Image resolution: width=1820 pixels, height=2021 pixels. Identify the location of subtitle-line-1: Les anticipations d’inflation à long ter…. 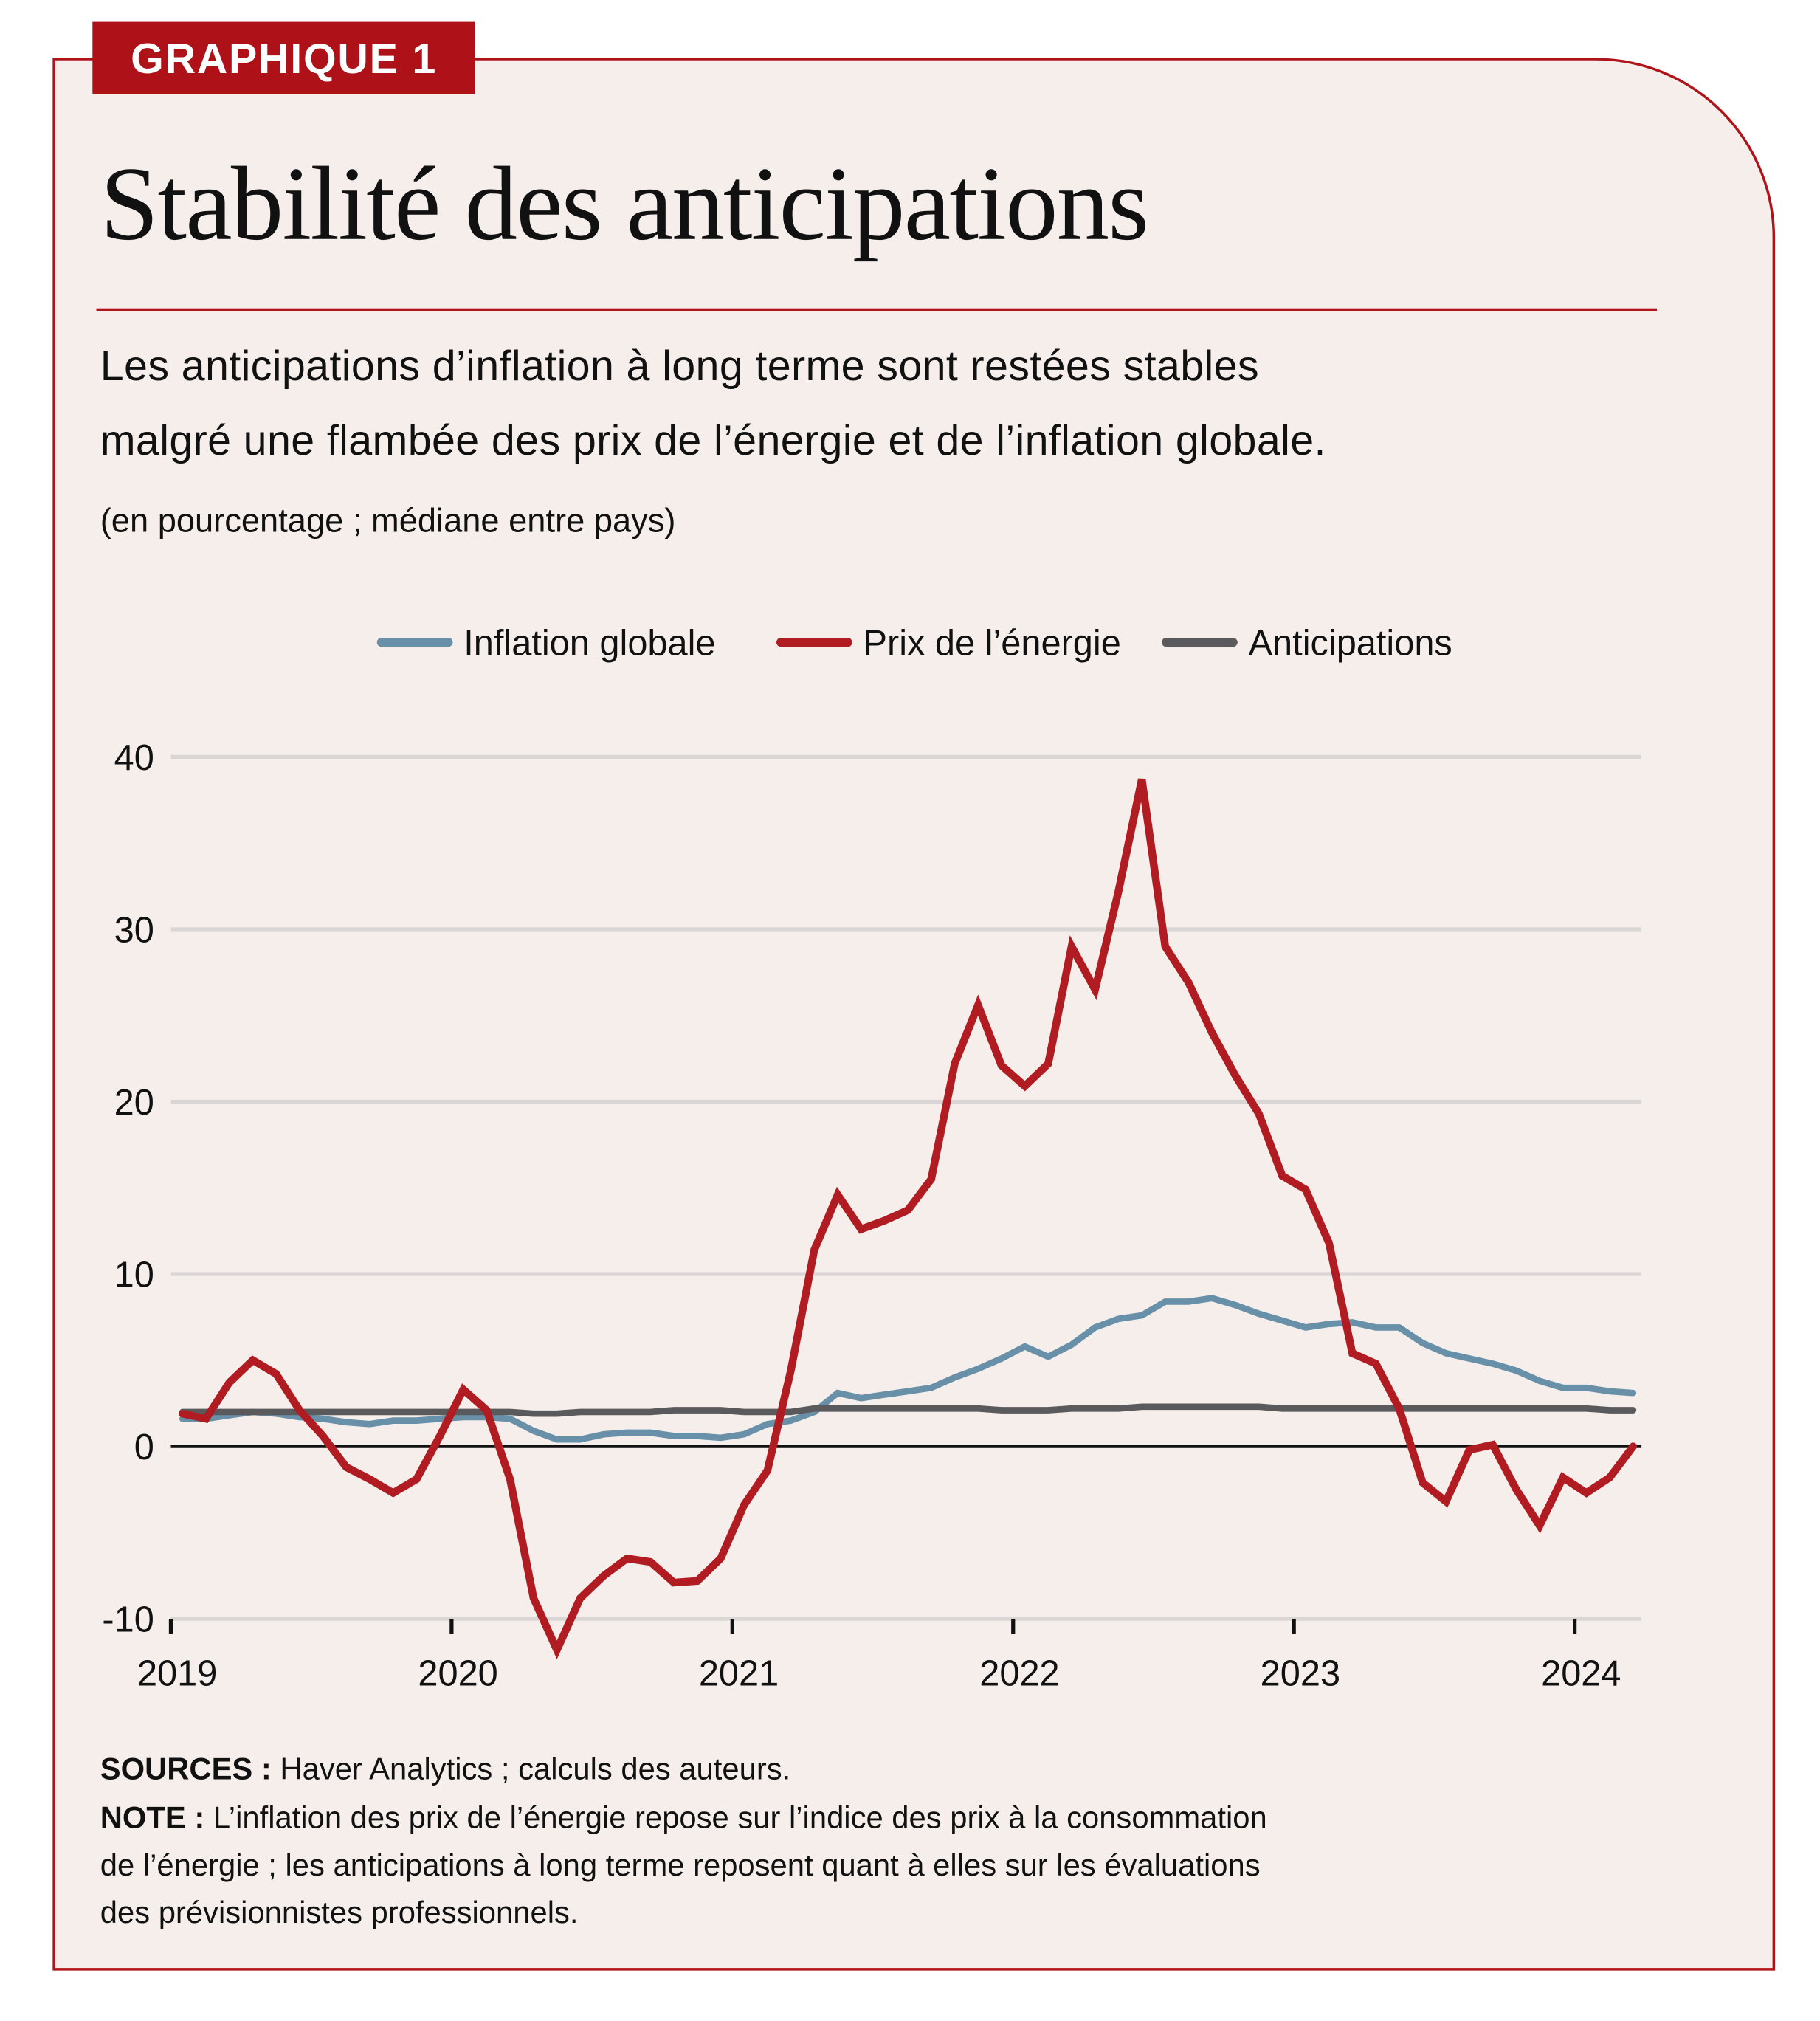
(679, 366).